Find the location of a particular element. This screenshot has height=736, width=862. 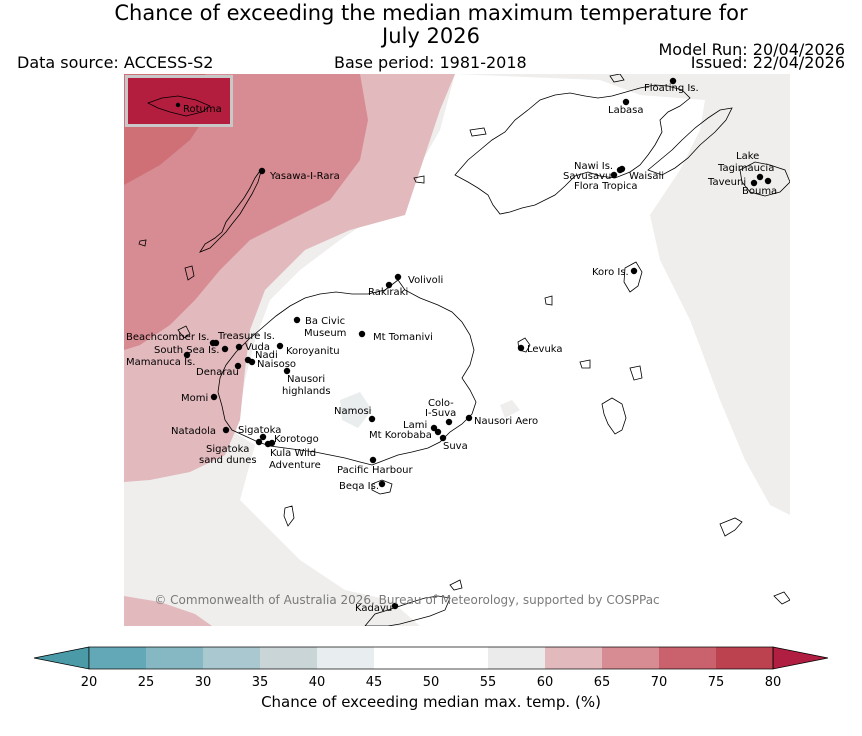

place-label-sigatoka: Sigatoka is located at coordinates (259, 430).